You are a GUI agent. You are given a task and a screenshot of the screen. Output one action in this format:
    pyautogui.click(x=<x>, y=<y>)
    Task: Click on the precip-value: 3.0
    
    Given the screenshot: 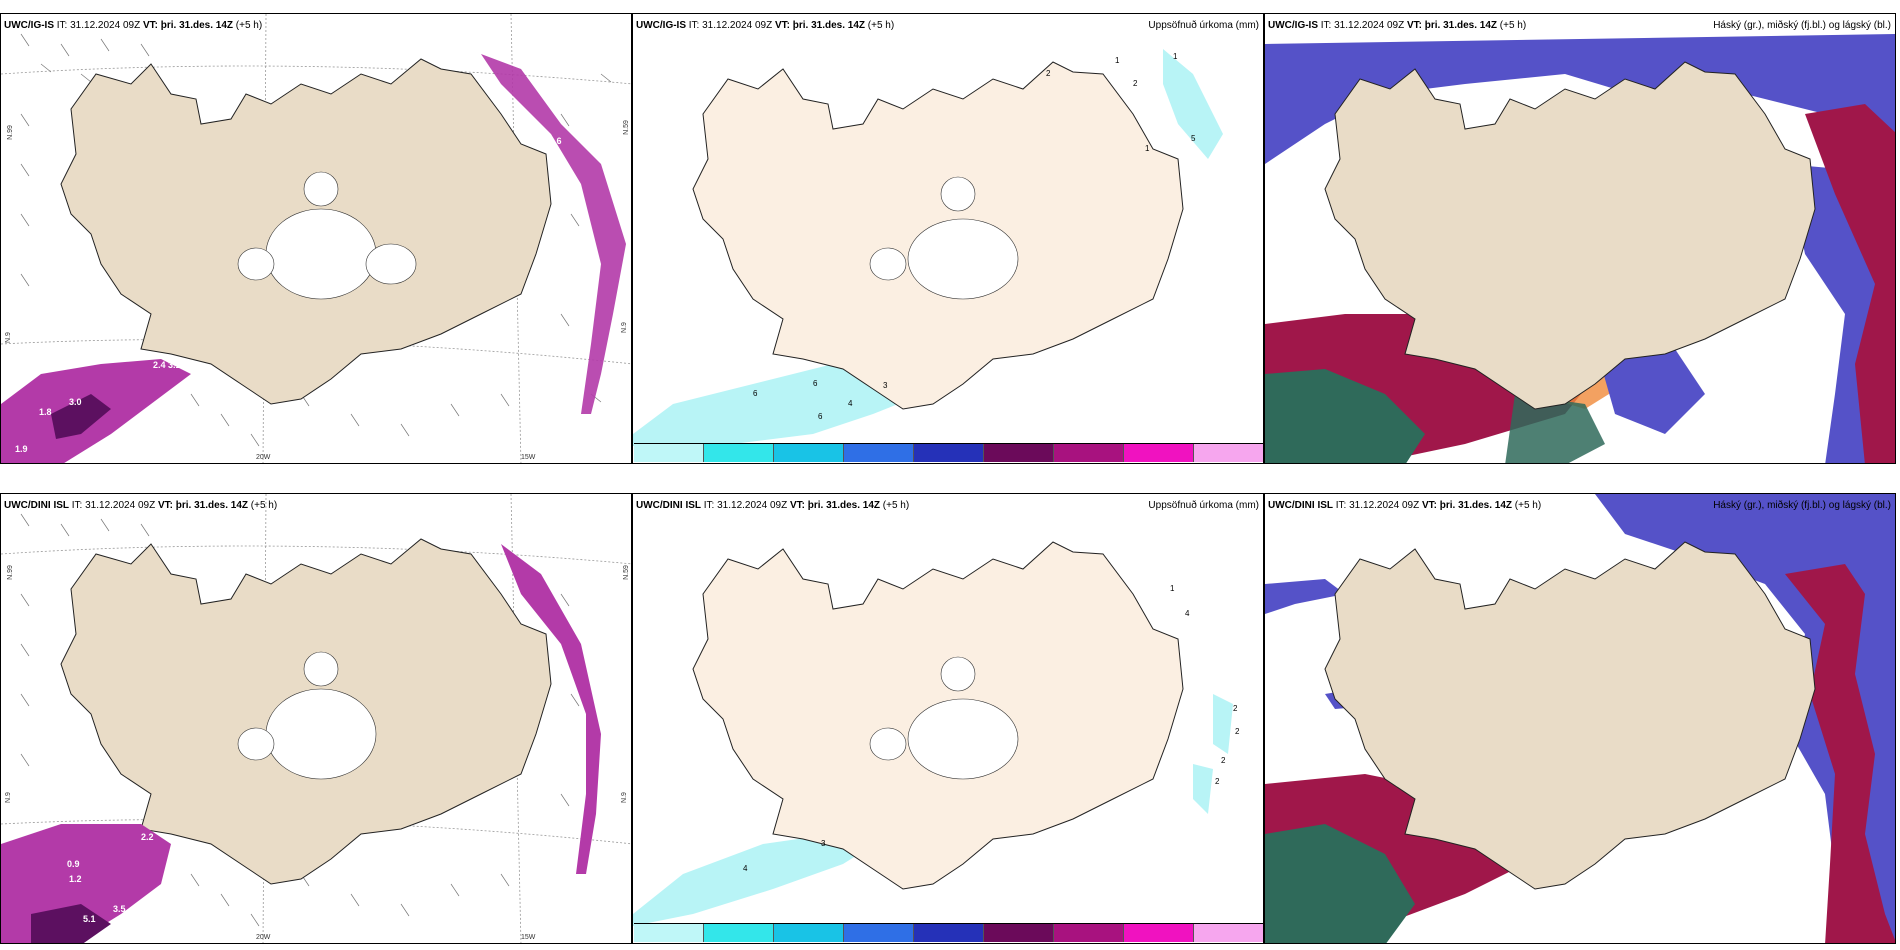 What is the action you would take?
    pyautogui.click(x=75, y=402)
    